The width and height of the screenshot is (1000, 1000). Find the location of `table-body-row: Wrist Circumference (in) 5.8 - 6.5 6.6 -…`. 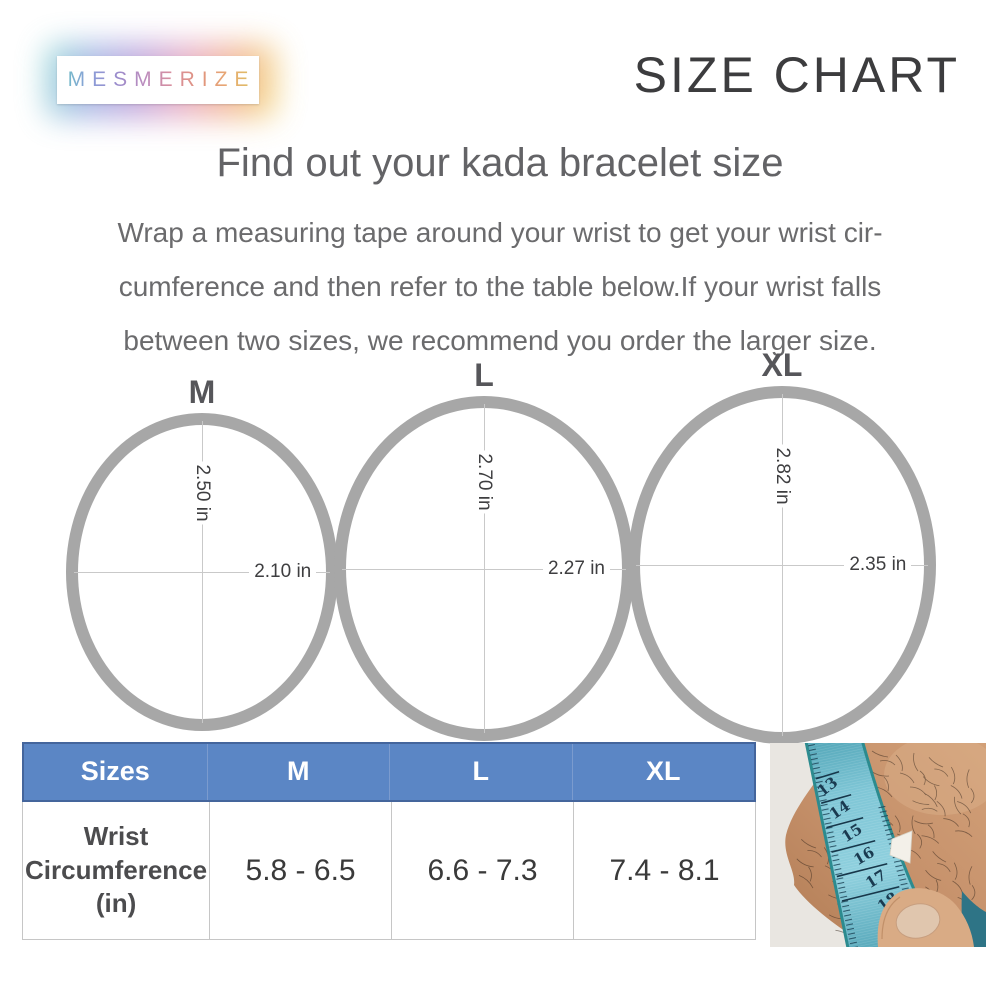

table-body-row: Wrist Circumference (in) 5.8 - 6.5 6.6 -… is located at coordinates (389, 871).